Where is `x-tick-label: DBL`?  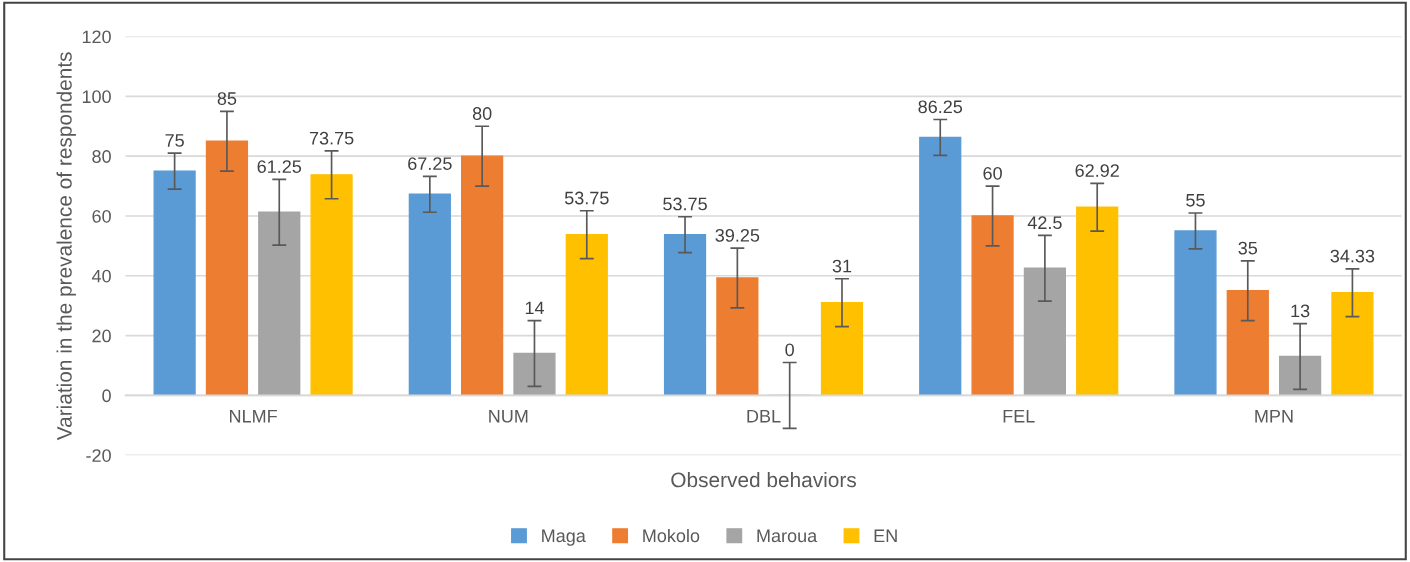 x-tick-label: DBL is located at coordinates (764, 416).